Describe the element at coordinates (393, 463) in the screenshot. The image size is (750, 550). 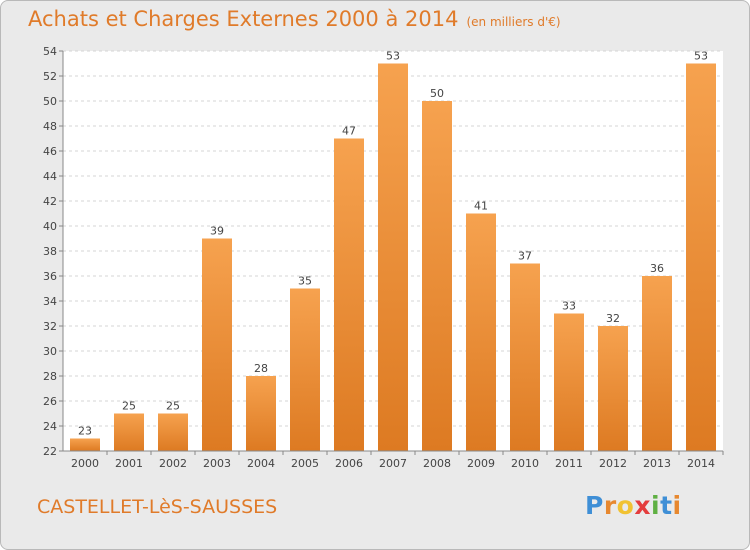
I see `x-tick-label: 2007` at that location.